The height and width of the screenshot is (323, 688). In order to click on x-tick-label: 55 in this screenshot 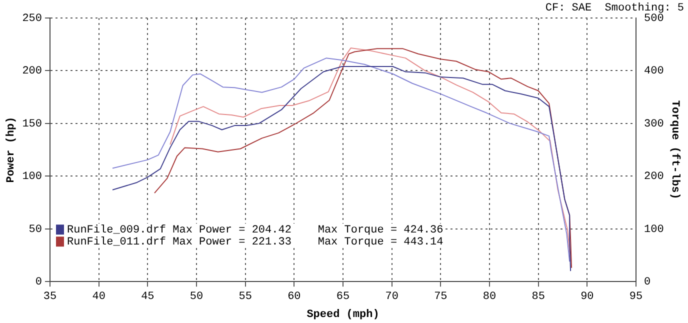, I will do `click(245, 297)`.